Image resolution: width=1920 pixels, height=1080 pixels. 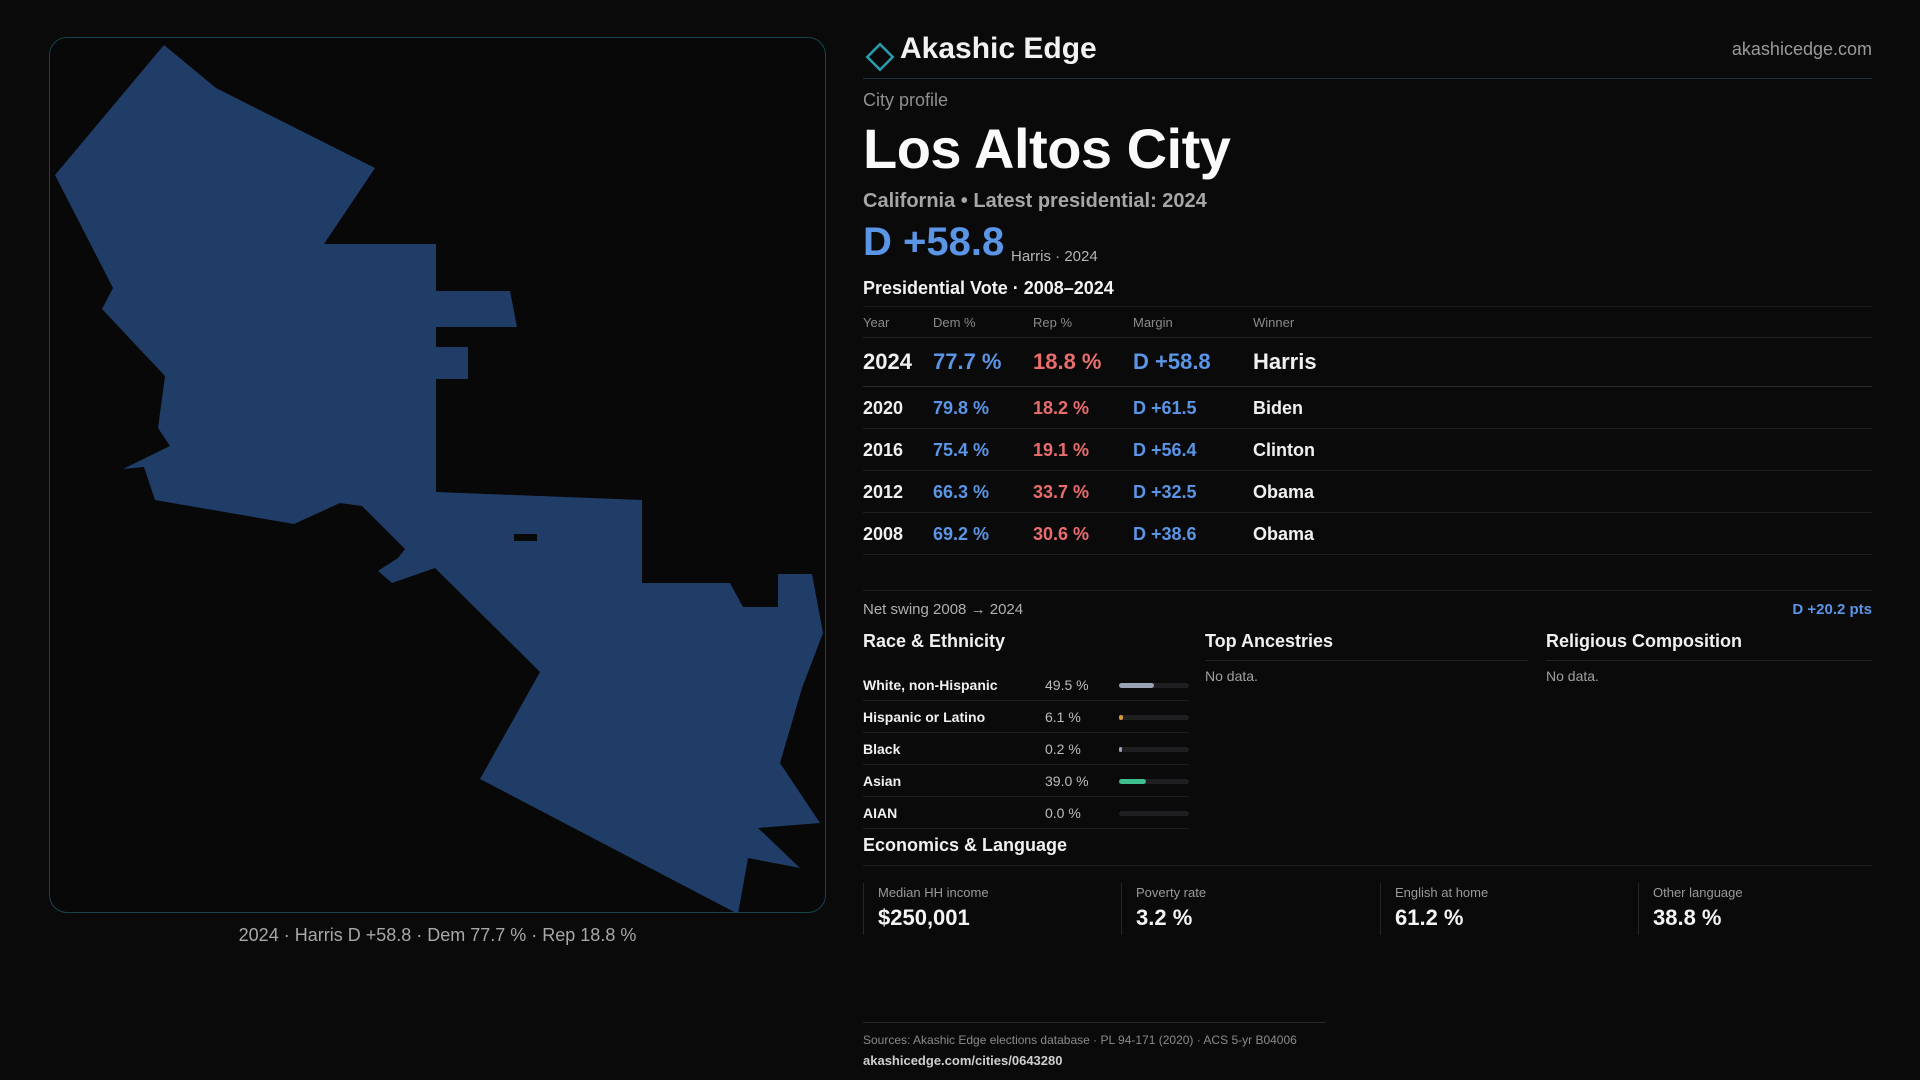 I want to click on cell-year: 2024, so click(x=887, y=361).